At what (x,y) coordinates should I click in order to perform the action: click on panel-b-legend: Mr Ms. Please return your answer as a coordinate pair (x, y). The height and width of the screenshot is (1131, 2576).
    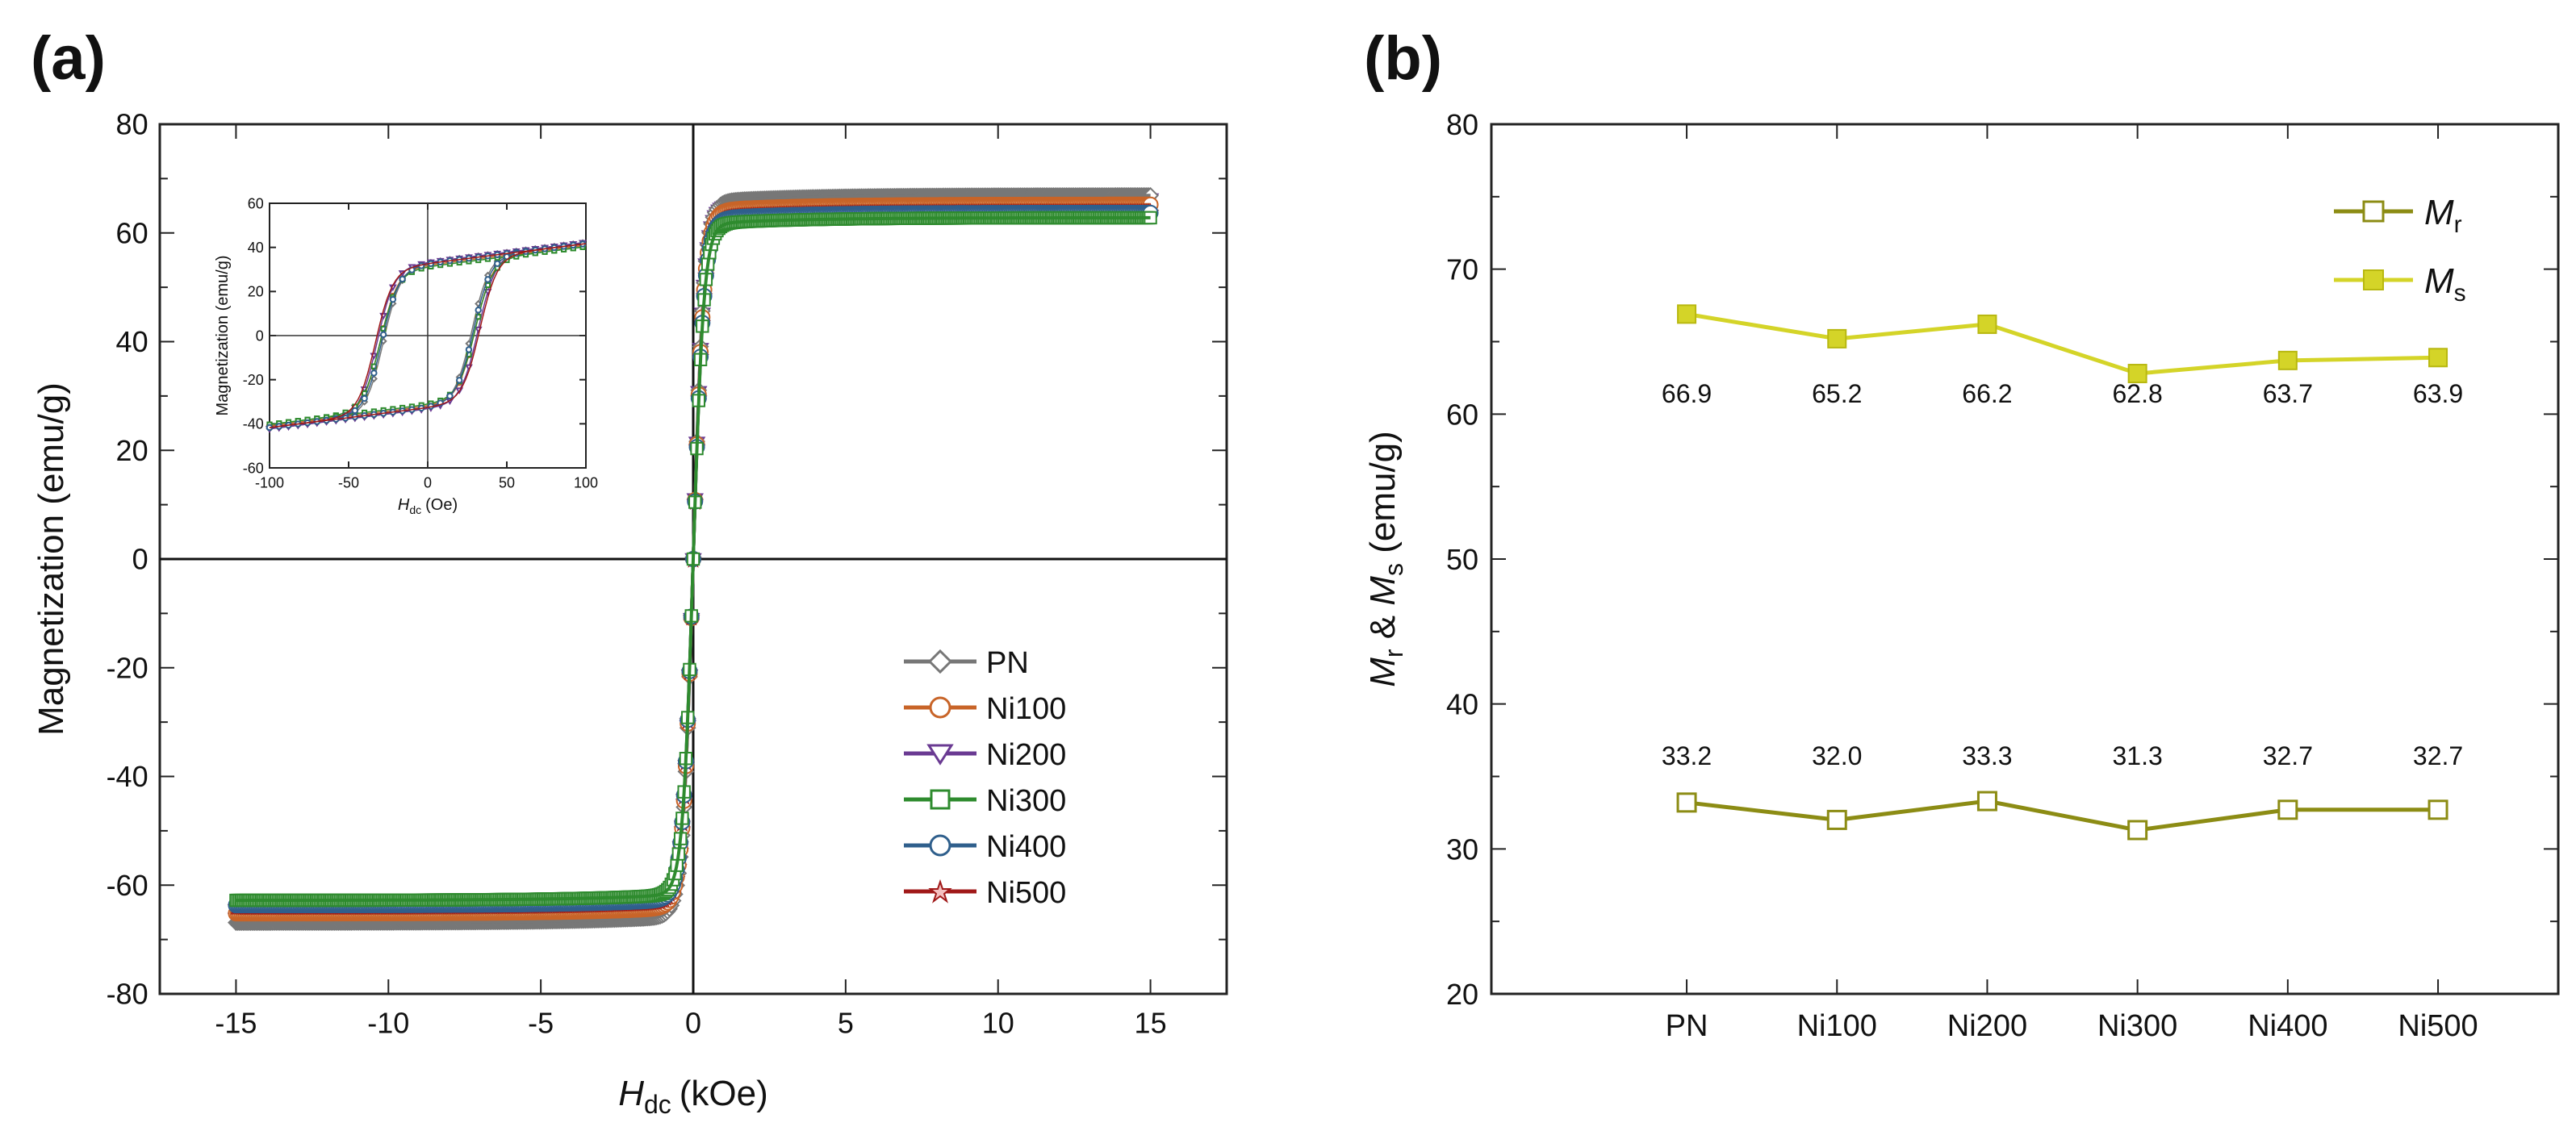
    Looking at the image, I should click on (2400, 250).